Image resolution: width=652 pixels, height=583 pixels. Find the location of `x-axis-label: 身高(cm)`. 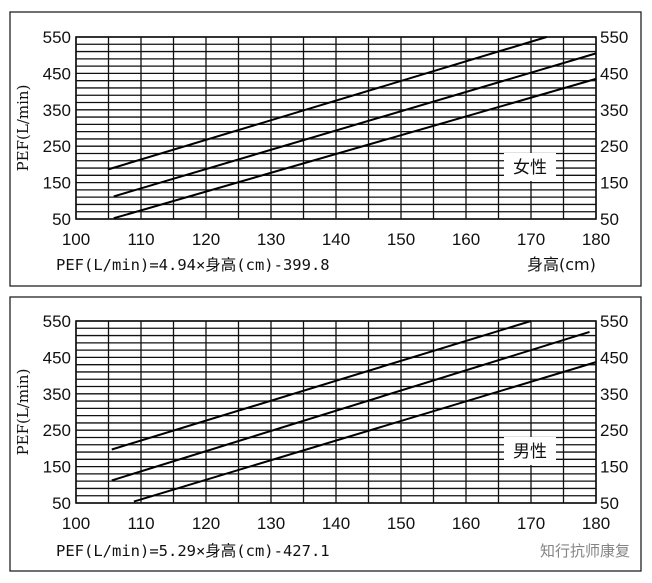

x-axis-label: 身高(cm) is located at coordinates (561, 264).